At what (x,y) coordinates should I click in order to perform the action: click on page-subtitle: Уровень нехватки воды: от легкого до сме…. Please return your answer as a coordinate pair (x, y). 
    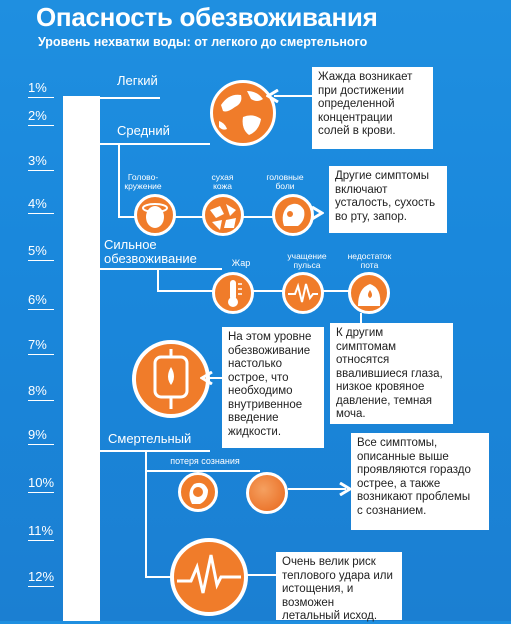
    Looking at the image, I should click on (203, 42).